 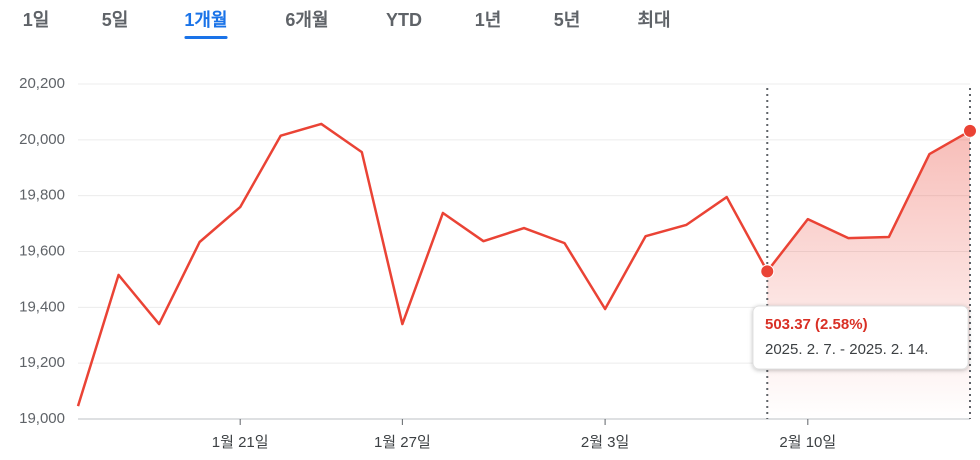 What do you see at coordinates (42, 83) in the screenshot?
I see `y-tick-label: 20,200` at bounding box center [42, 83].